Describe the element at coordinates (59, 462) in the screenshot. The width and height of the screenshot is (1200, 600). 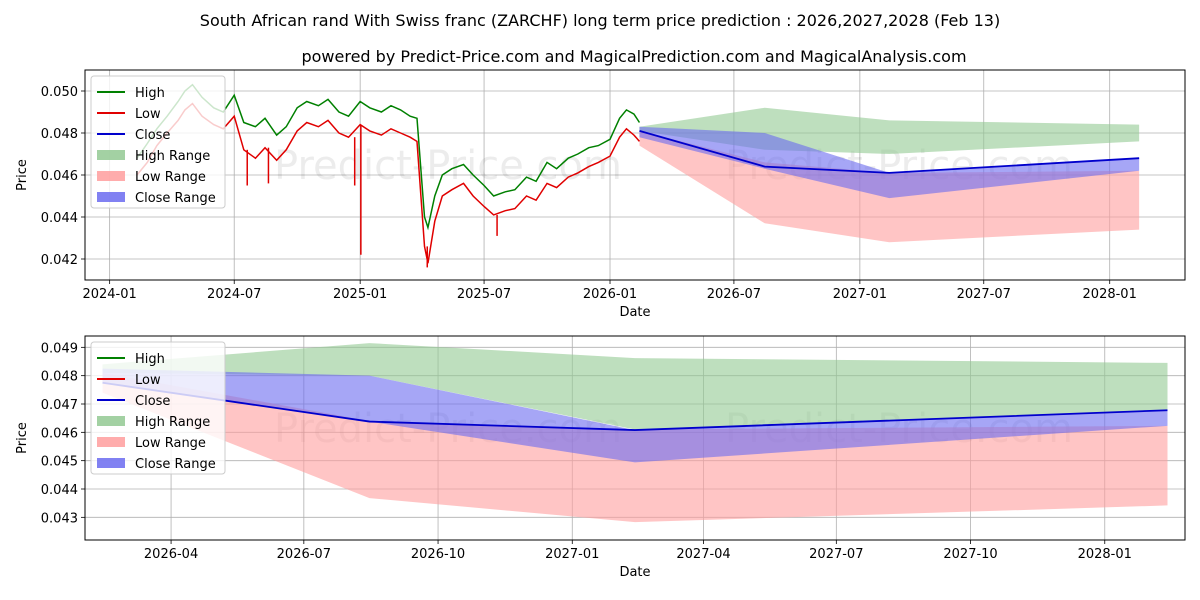
I see `y-tick-label: 0.045` at that location.